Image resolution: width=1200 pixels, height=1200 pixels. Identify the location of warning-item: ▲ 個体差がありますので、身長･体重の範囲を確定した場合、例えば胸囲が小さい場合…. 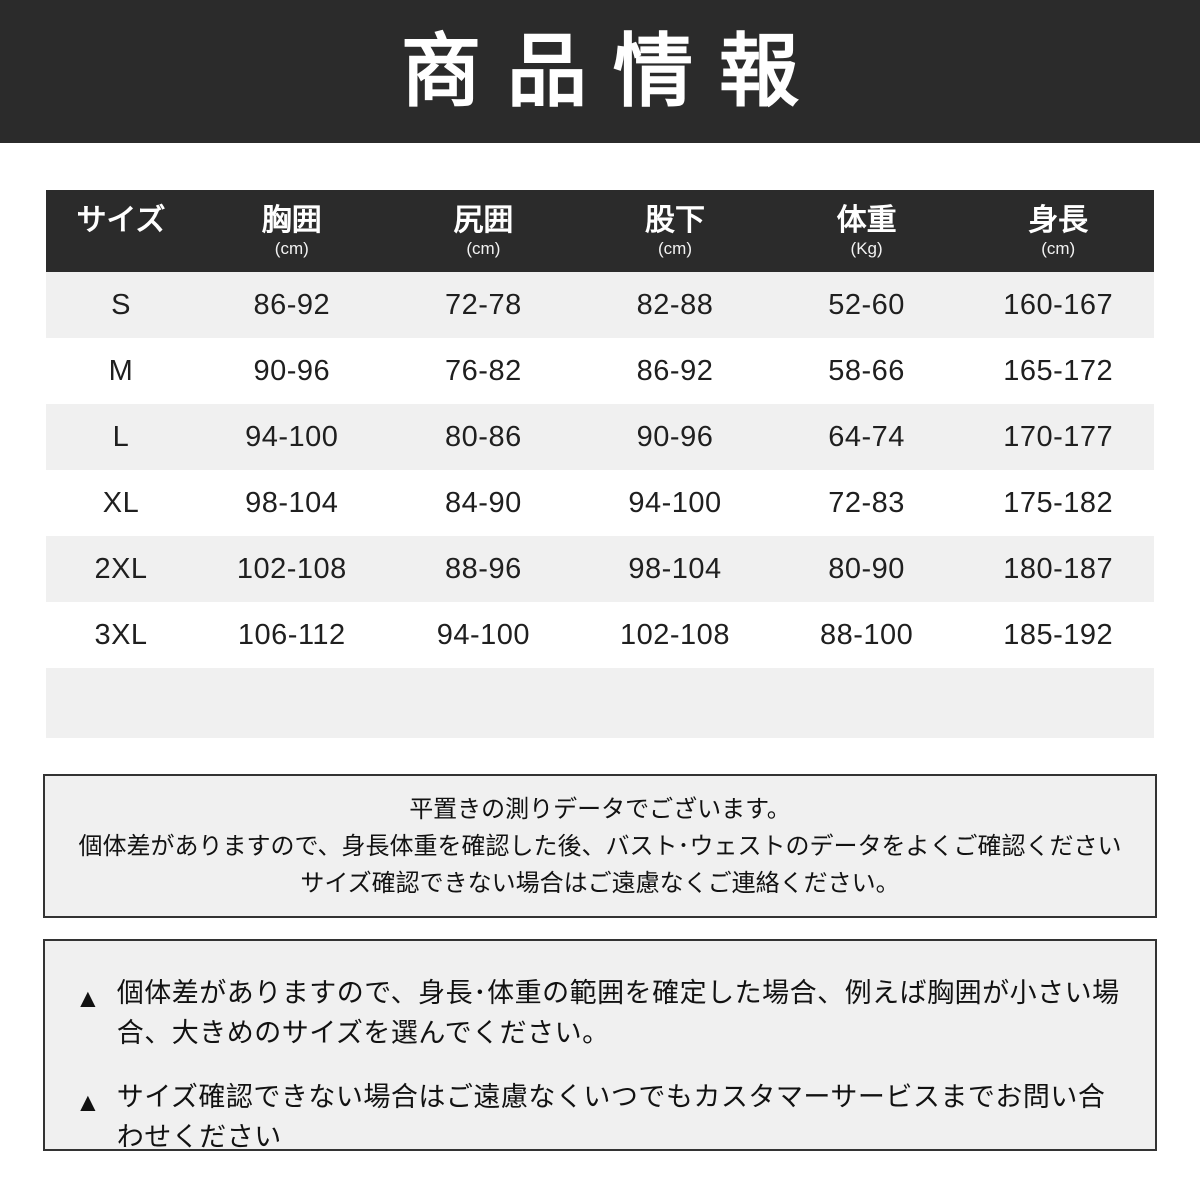
(599, 1013).